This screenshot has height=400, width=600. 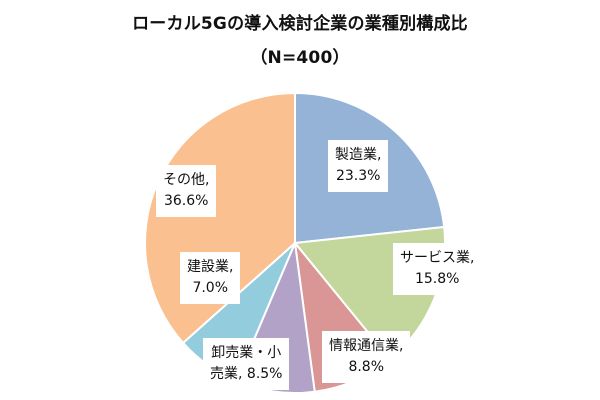 I want to click on label-construction-value: 7.0%, so click(x=210, y=288).